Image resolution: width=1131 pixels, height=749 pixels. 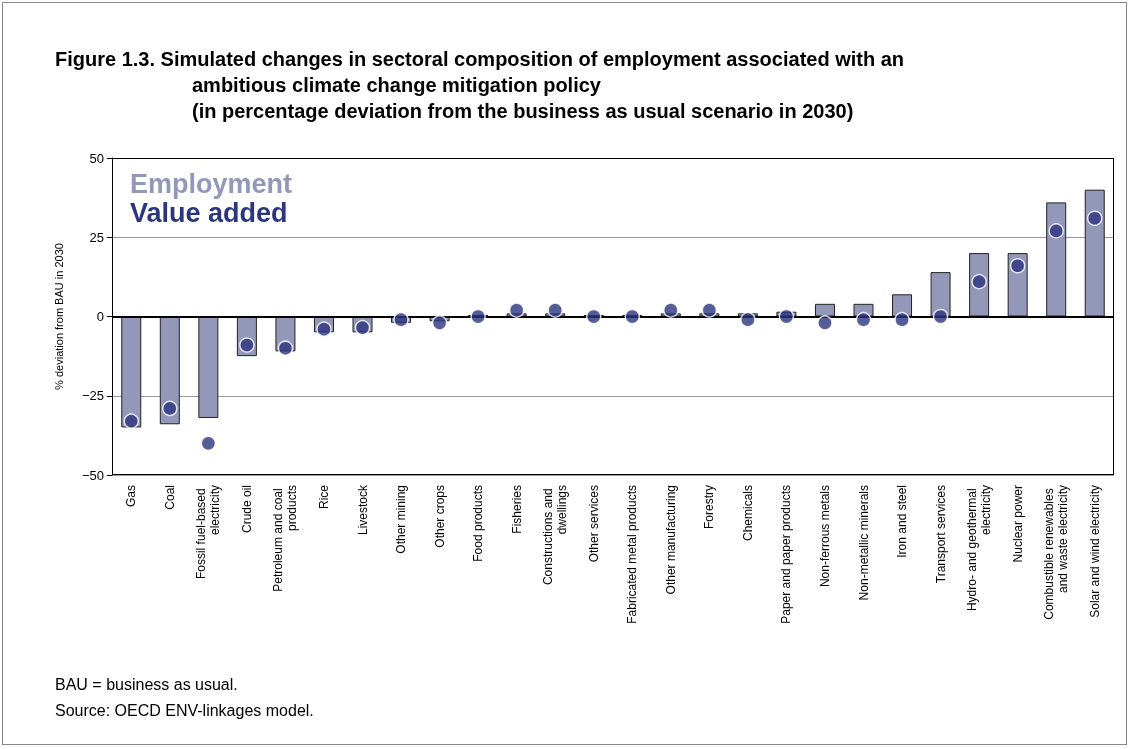 What do you see at coordinates (323, 497) in the screenshot?
I see `x-tick-label: Rice` at bounding box center [323, 497].